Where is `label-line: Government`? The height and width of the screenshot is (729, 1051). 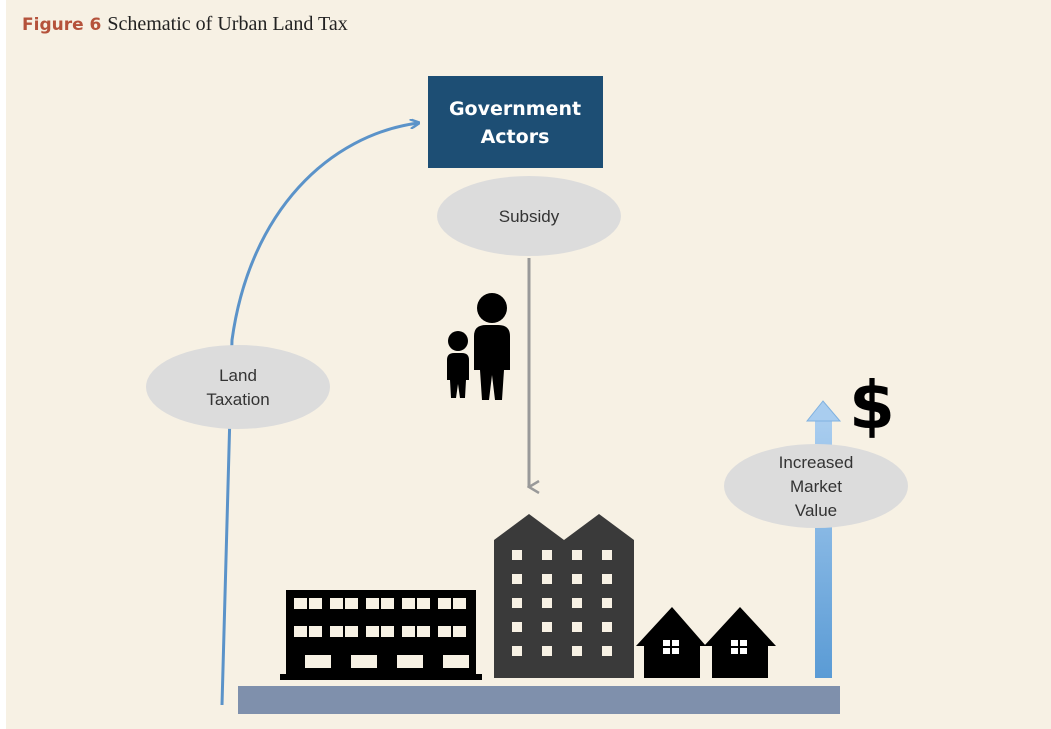
label-line: Government is located at coordinates (515, 109).